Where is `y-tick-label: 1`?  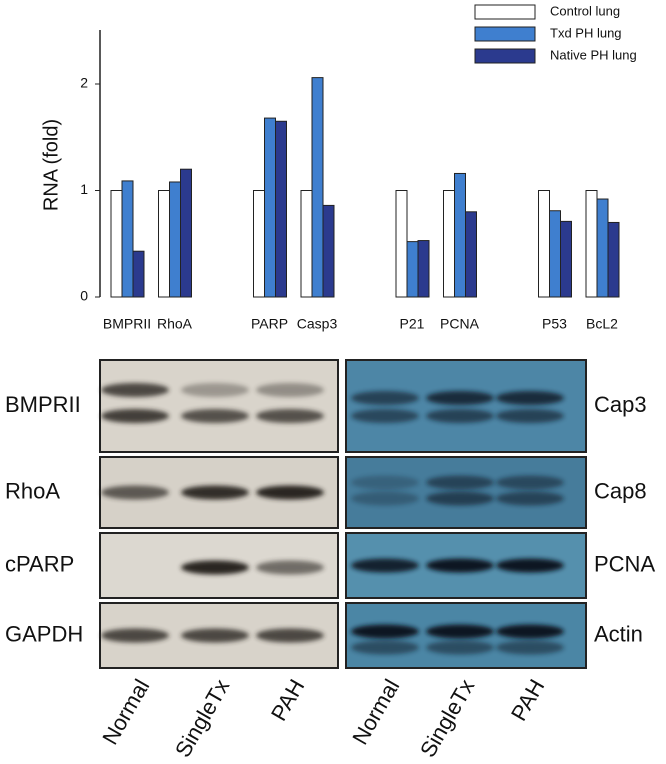
y-tick-label: 1 is located at coordinates (84, 189).